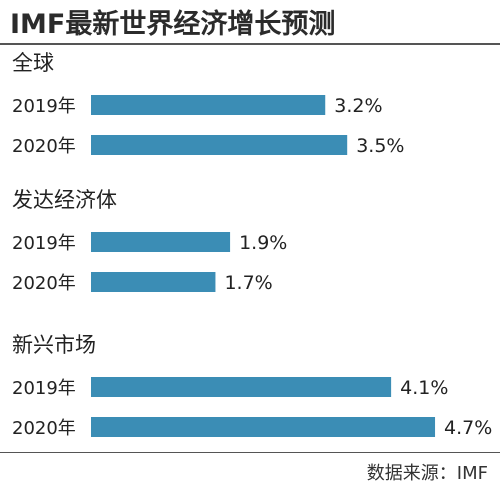 This screenshot has height=497, width=500. Describe the element at coordinates (424, 388) in the screenshot. I see `value-label: 4.1%` at that location.